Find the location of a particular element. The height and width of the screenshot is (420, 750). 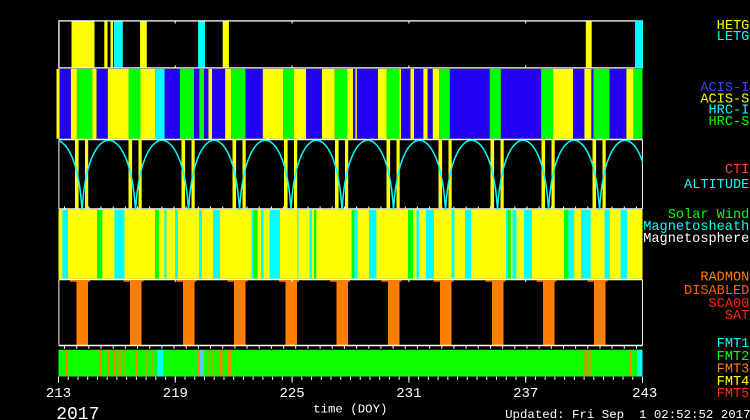

svg-text: FMT2 is located at coordinates (733, 357).